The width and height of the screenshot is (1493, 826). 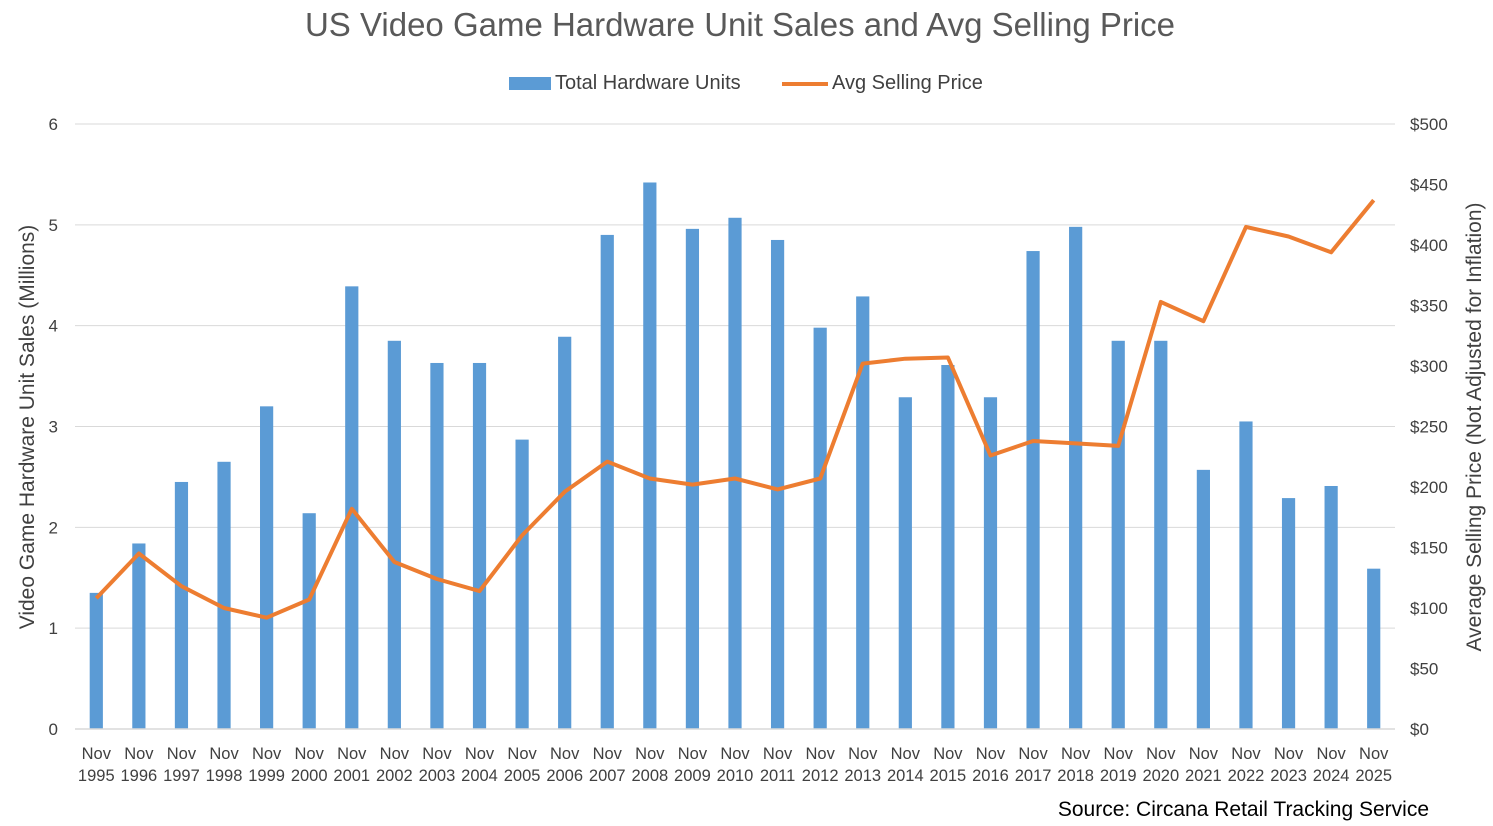 I want to click on legend-item-total-hardware-units: Total Hardware Units, so click(x=625, y=83).